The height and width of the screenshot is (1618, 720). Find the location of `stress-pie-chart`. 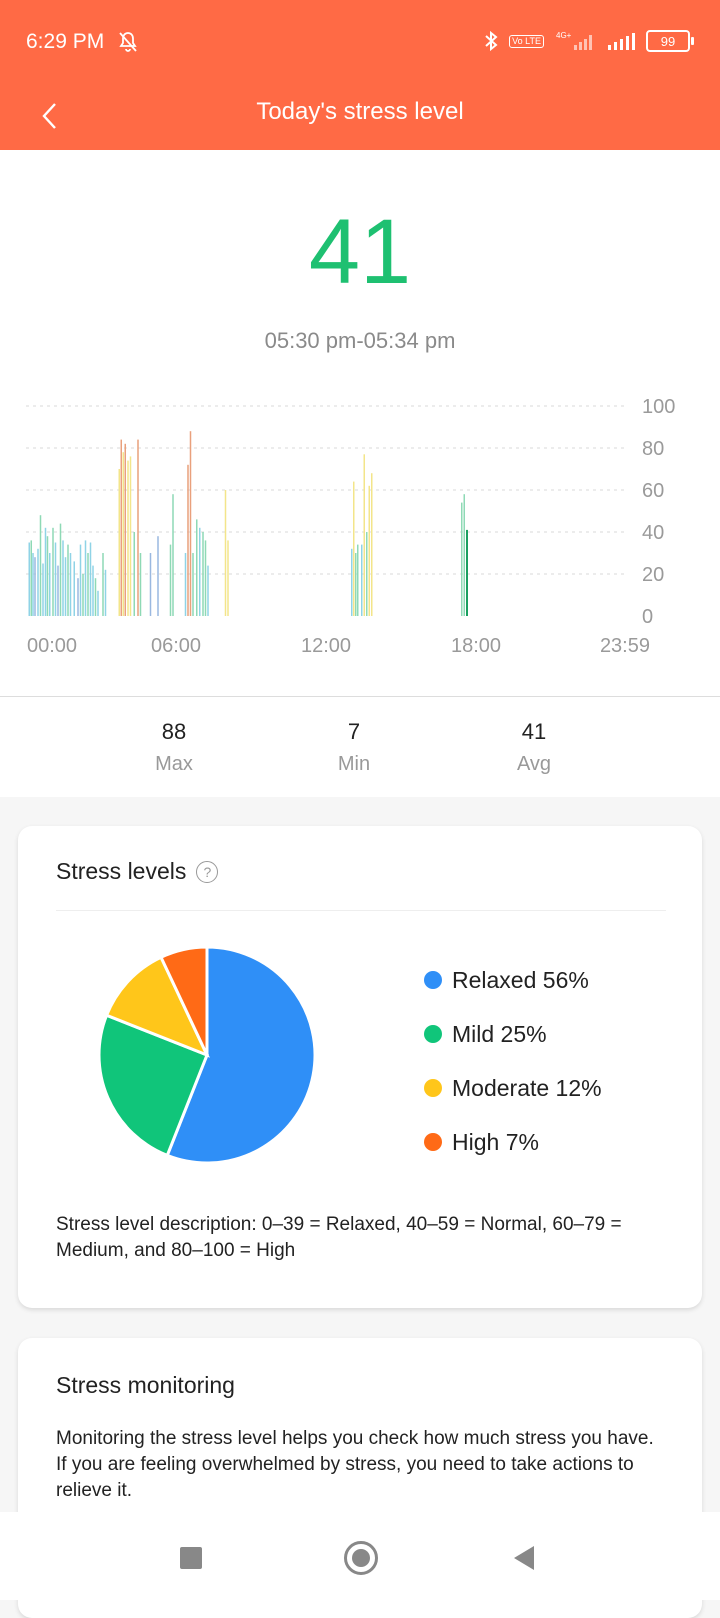

stress-pie-chart is located at coordinates (207, 1055).